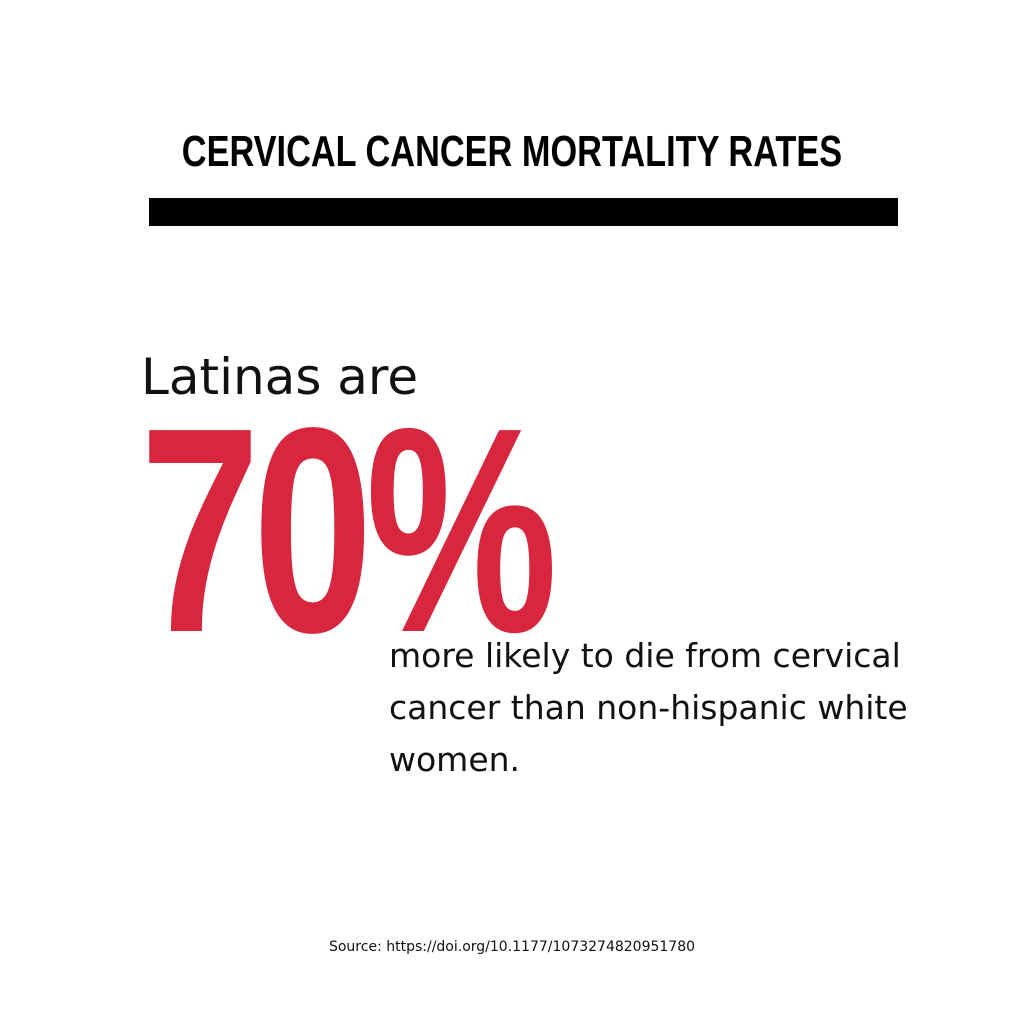  What do you see at coordinates (280, 377) in the screenshot?
I see `lead-text: Latinas are` at bounding box center [280, 377].